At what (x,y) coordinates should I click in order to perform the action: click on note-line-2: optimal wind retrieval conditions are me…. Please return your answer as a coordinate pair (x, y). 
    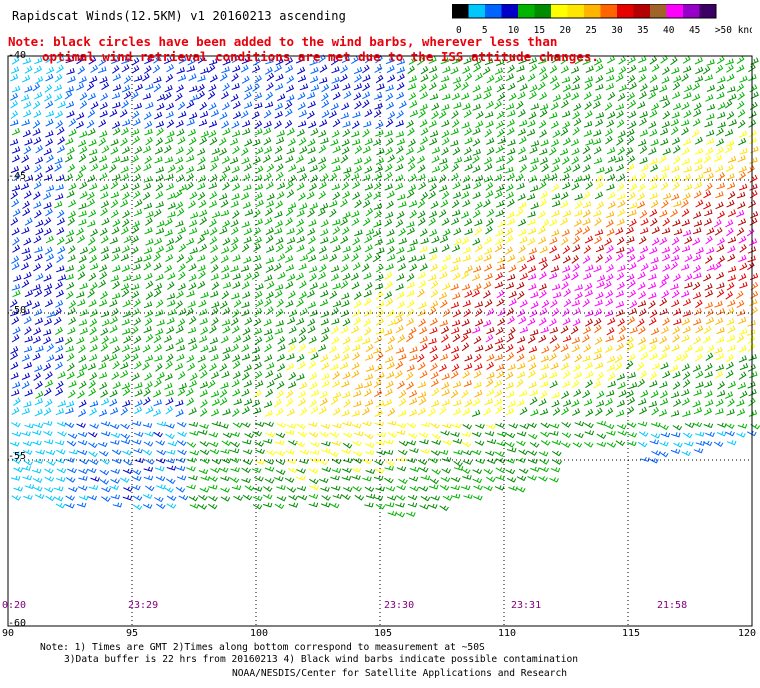
    Looking at the image, I should click on (320, 56).